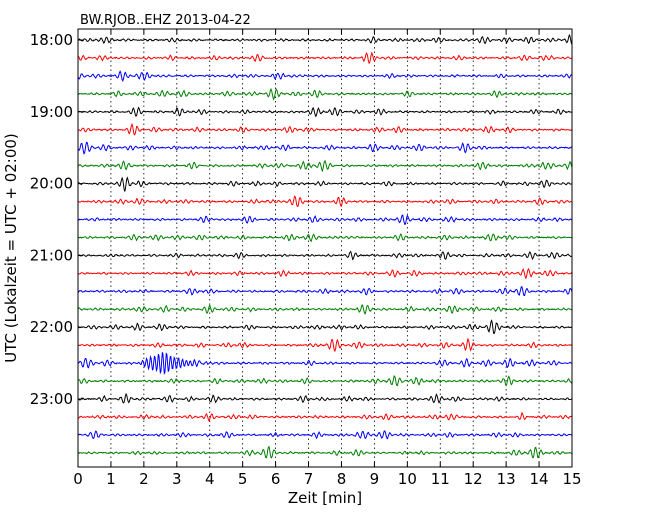  Describe the element at coordinates (342, 479) in the screenshot. I see `x-tick-label: 8` at that location.